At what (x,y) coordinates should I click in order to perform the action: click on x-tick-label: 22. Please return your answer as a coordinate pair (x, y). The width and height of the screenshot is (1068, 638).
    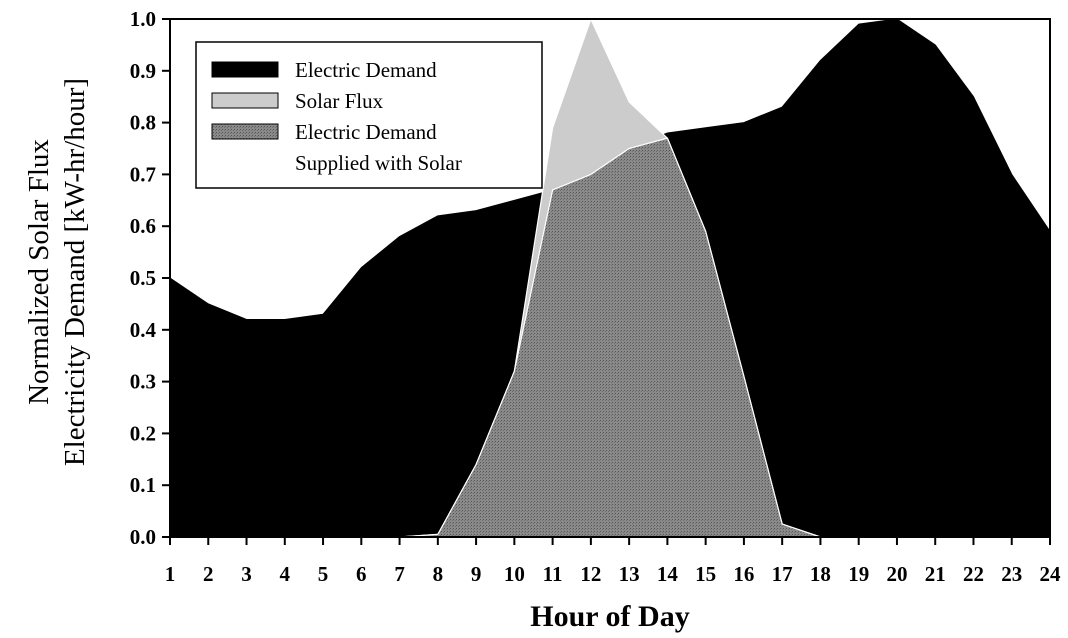
    Looking at the image, I should click on (973, 574).